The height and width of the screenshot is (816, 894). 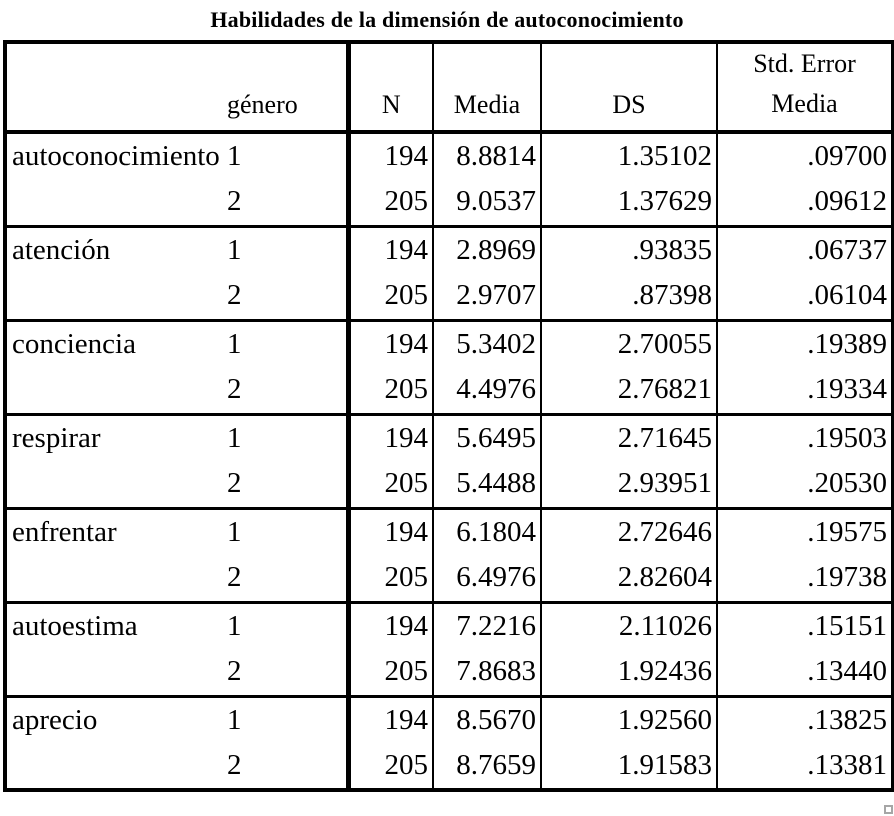 I want to click on header-std-error-line2: Media, so click(x=804, y=103).